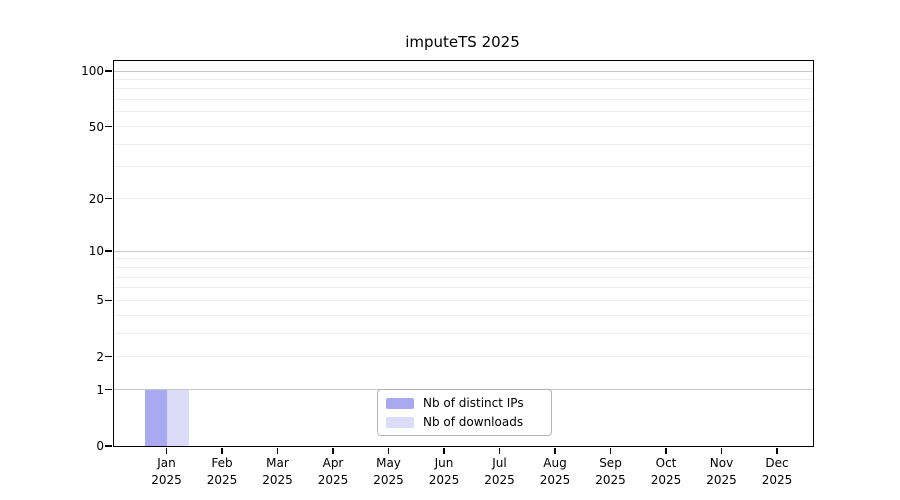  What do you see at coordinates (389, 472) in the screenshot?
I see `x-tick-label-may: May 2025` at bounding box center [389, 472].